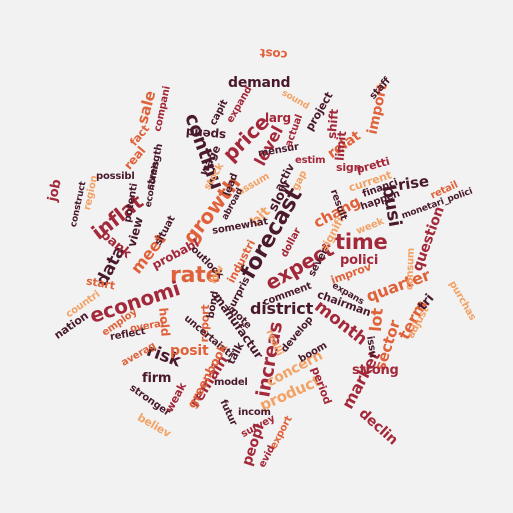  Describe the element at coordinates (295, 100) in the screenshot. I see `word-sound: sound` at that location.